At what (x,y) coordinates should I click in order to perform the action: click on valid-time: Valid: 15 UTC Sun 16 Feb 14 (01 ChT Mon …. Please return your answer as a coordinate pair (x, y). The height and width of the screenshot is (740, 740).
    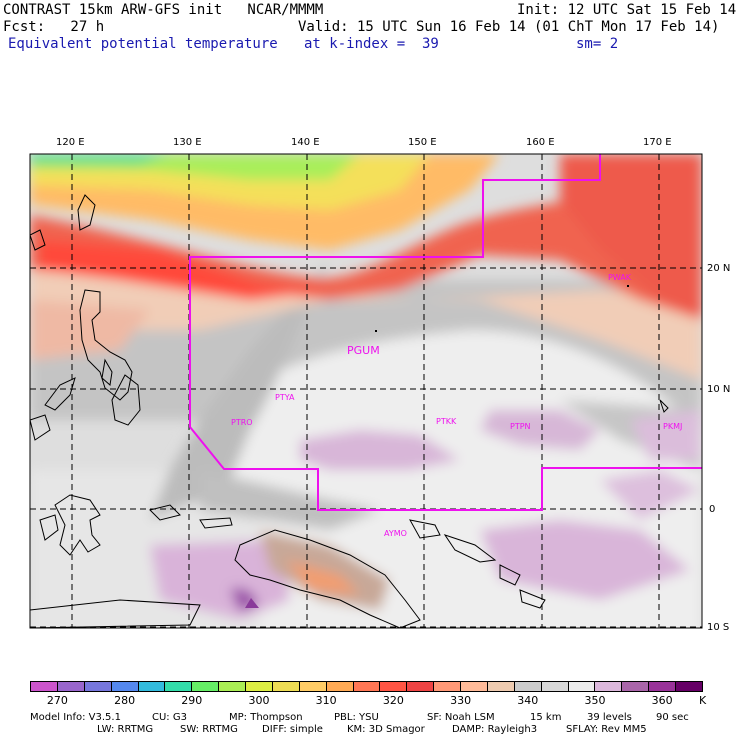
    Looking at the image, I should click on (509, 27).